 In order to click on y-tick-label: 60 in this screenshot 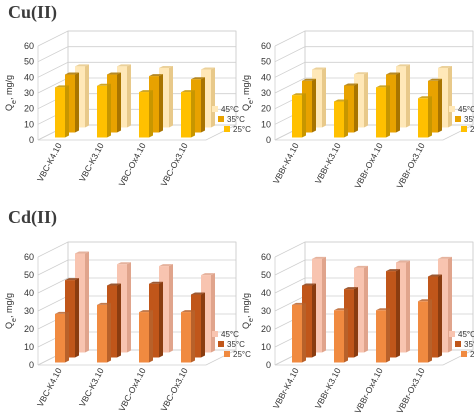, I will do `click(266, 257)`.